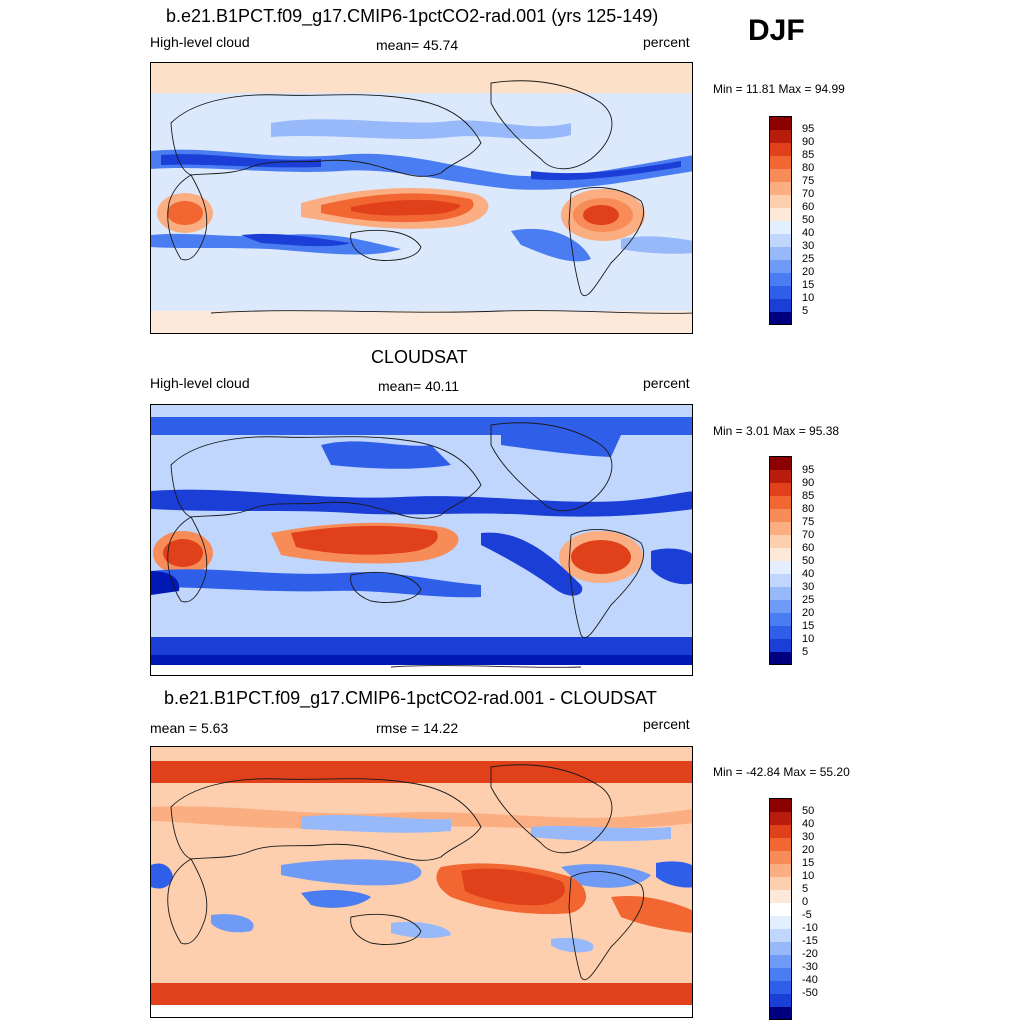  Describe the element at coordinates (189, 728) in the screenshot. I see `panel-3-mean-label: mean = 5.63` at that location.